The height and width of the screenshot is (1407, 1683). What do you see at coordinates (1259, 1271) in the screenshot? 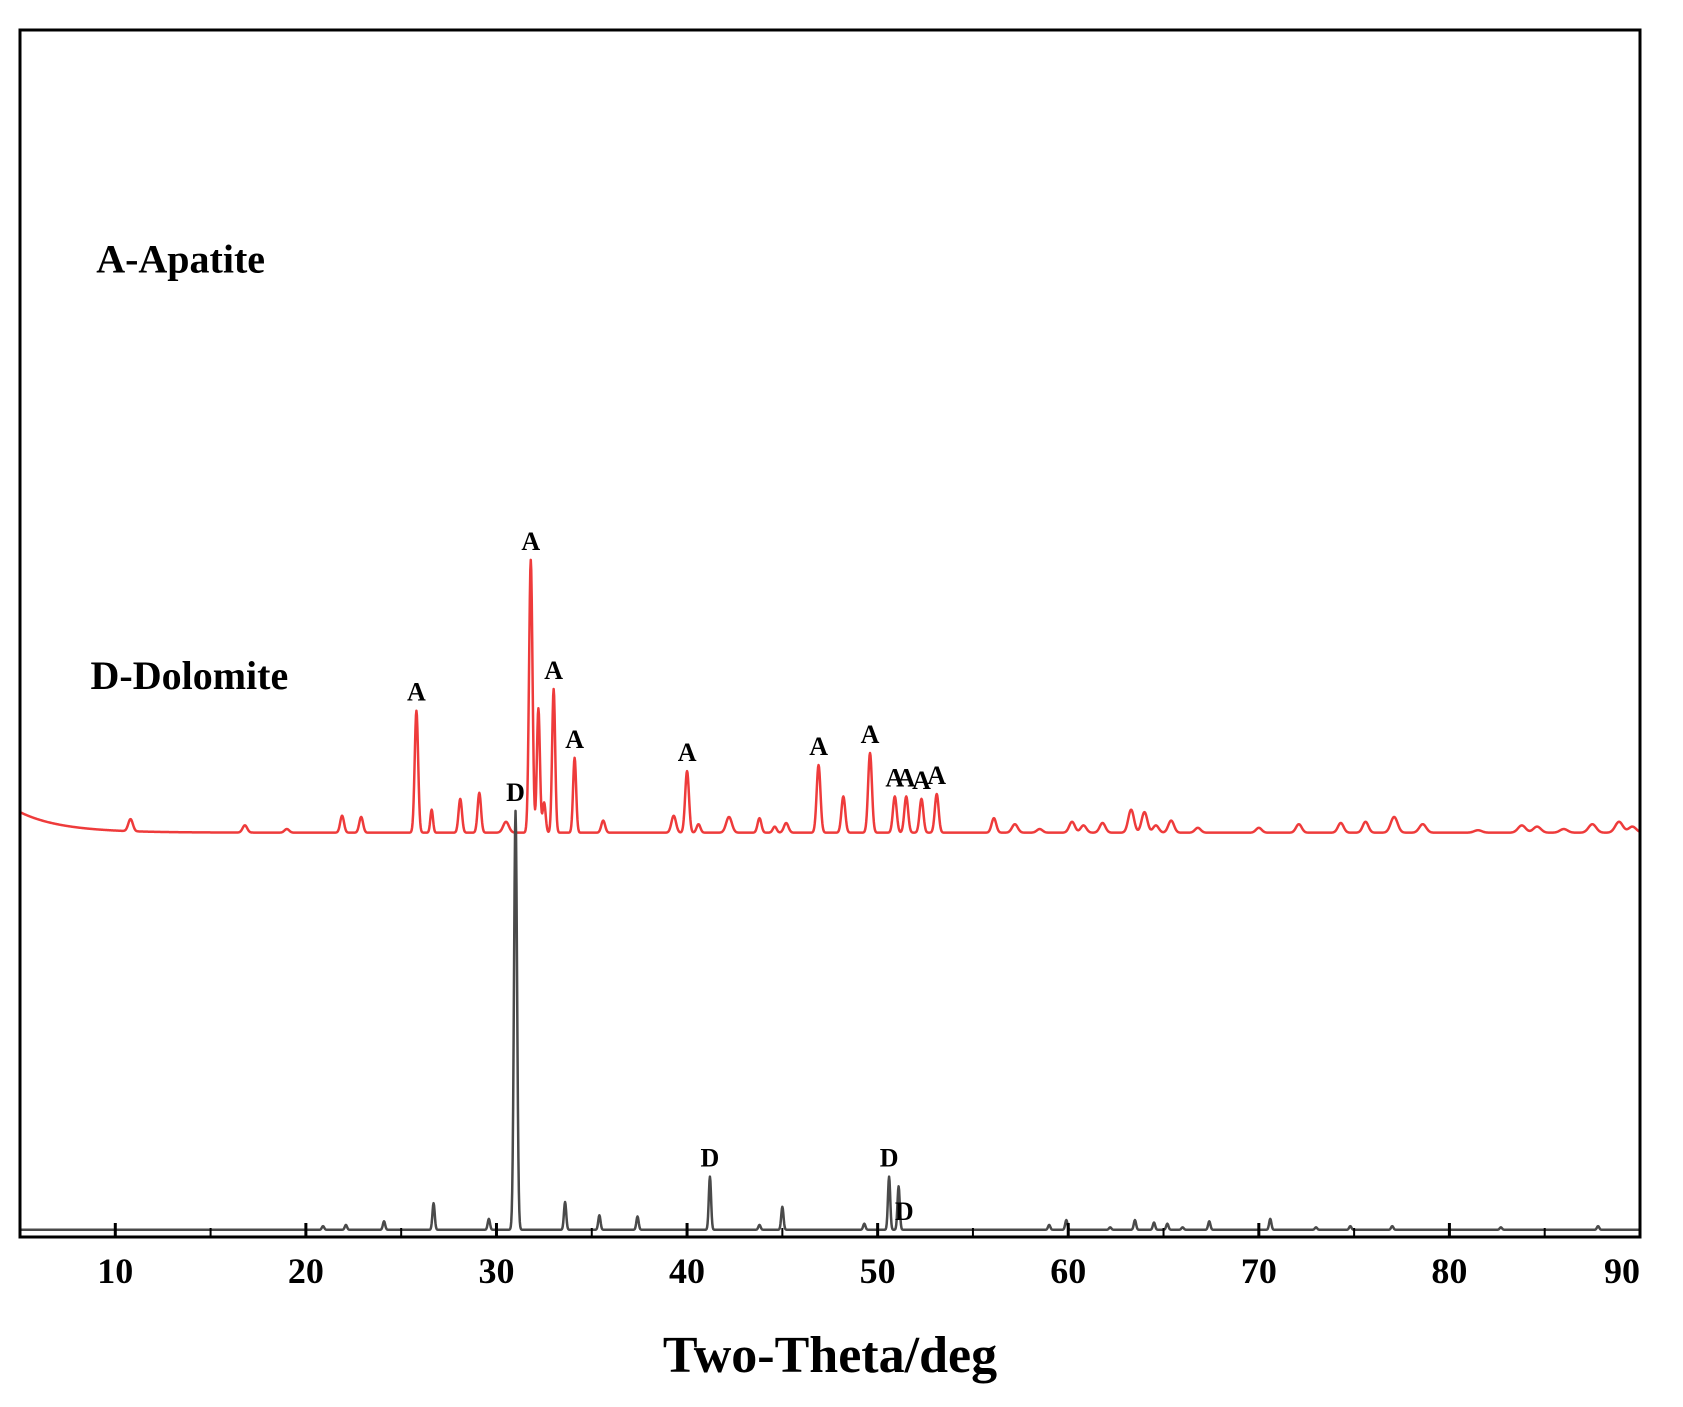
I see `x-tick-label: 70` at bounding box center [1259, 1271].